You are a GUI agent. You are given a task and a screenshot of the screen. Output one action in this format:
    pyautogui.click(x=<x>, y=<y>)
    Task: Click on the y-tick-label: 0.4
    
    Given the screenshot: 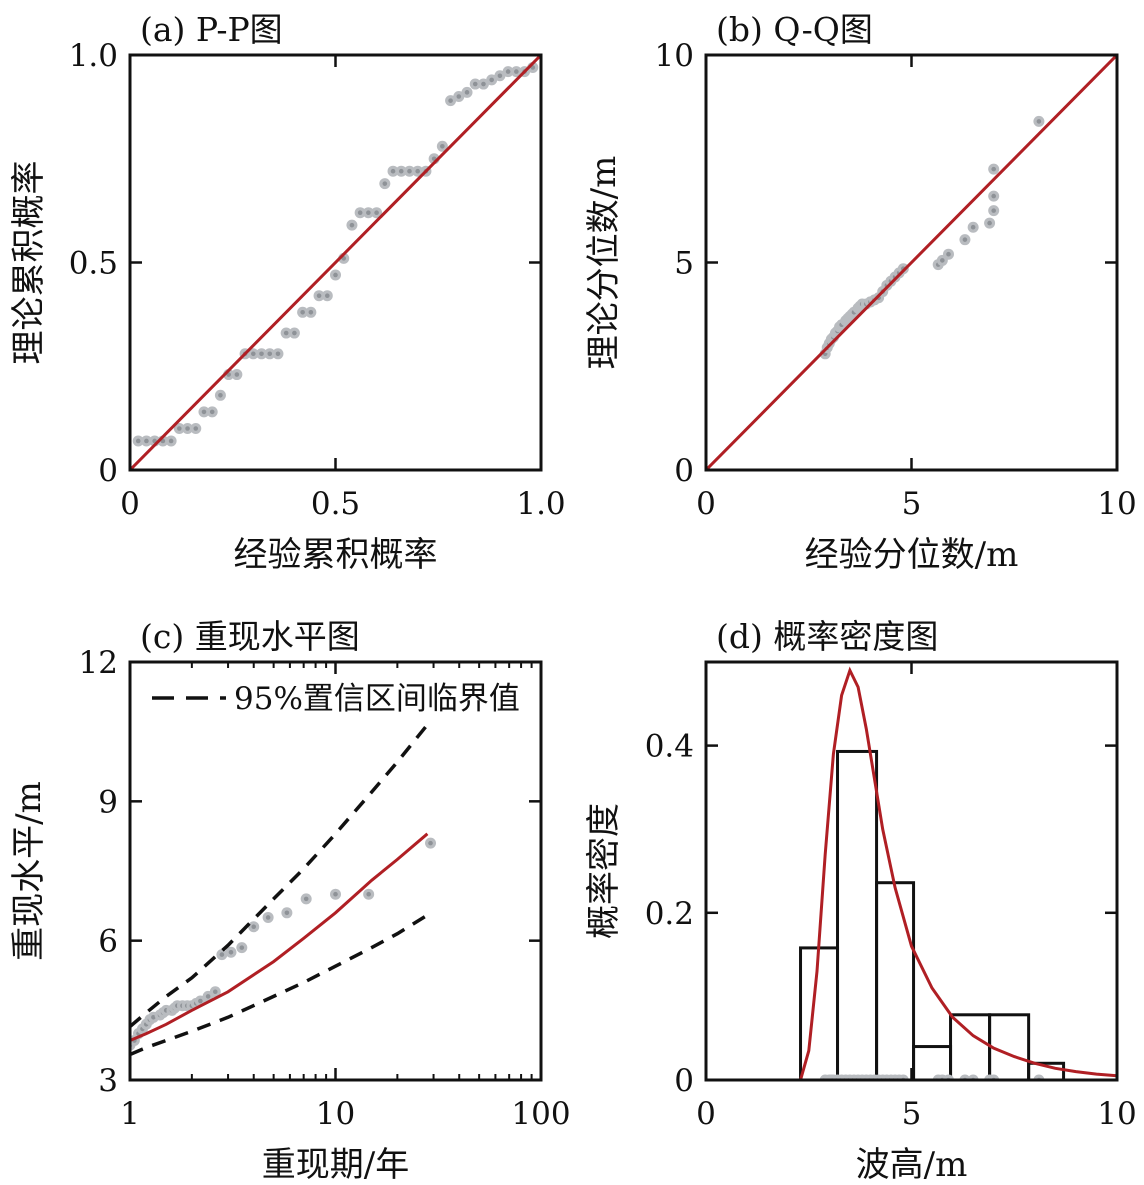 What is the action you would take?
    pyautogui.click(x=669, y=747)
    